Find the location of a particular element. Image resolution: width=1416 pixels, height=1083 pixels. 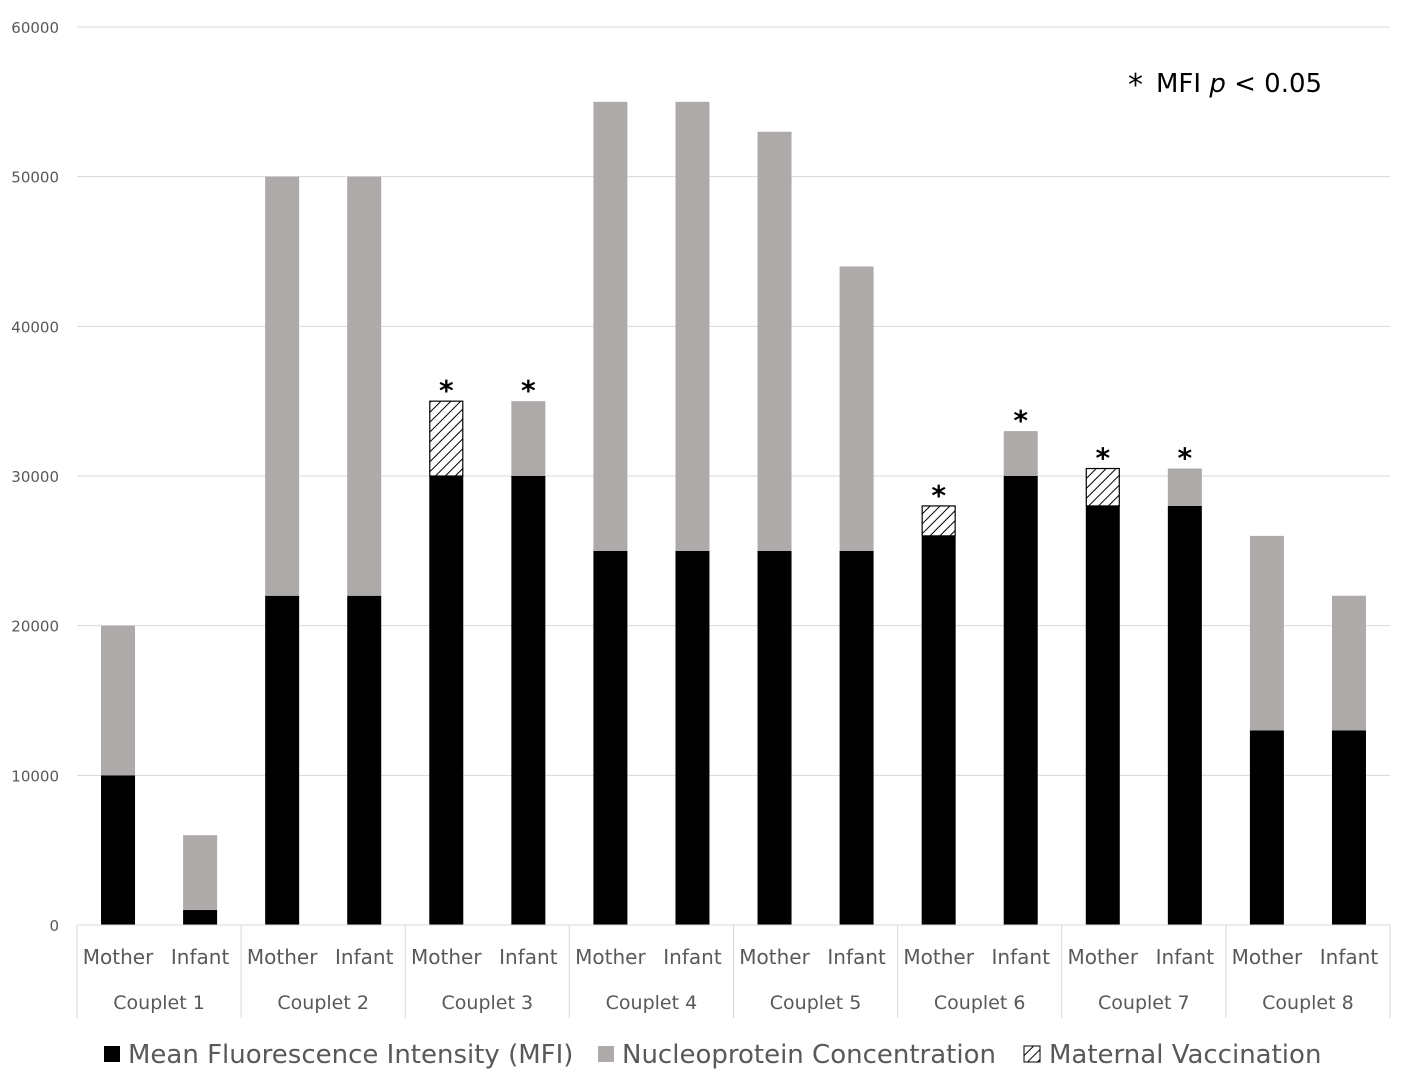

significance-annotation: * MFI p < 0.05 is located at coordinates (1225, 85).